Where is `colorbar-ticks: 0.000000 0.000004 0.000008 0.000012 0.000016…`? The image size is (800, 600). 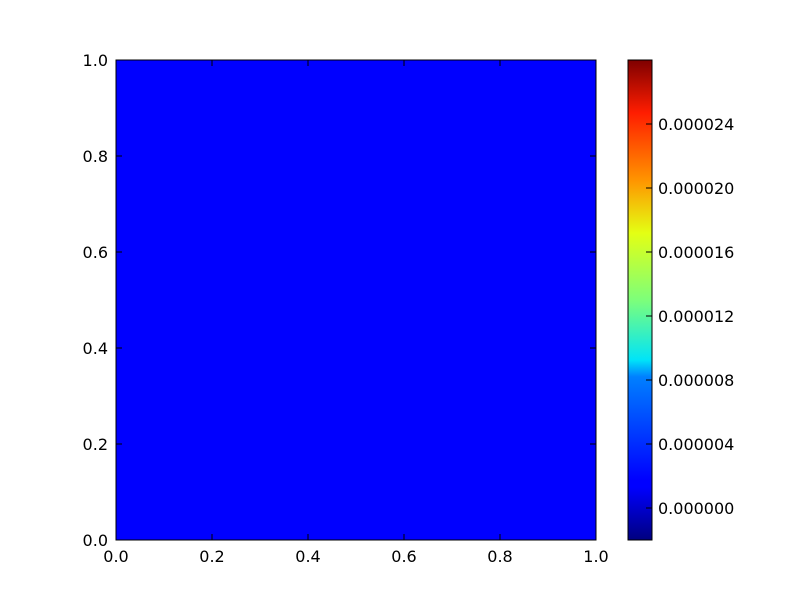
colorbar-ticks: 0.000000 0.000004 0.000008 0.000012 0.000016… is located at coordinates (690, 316).